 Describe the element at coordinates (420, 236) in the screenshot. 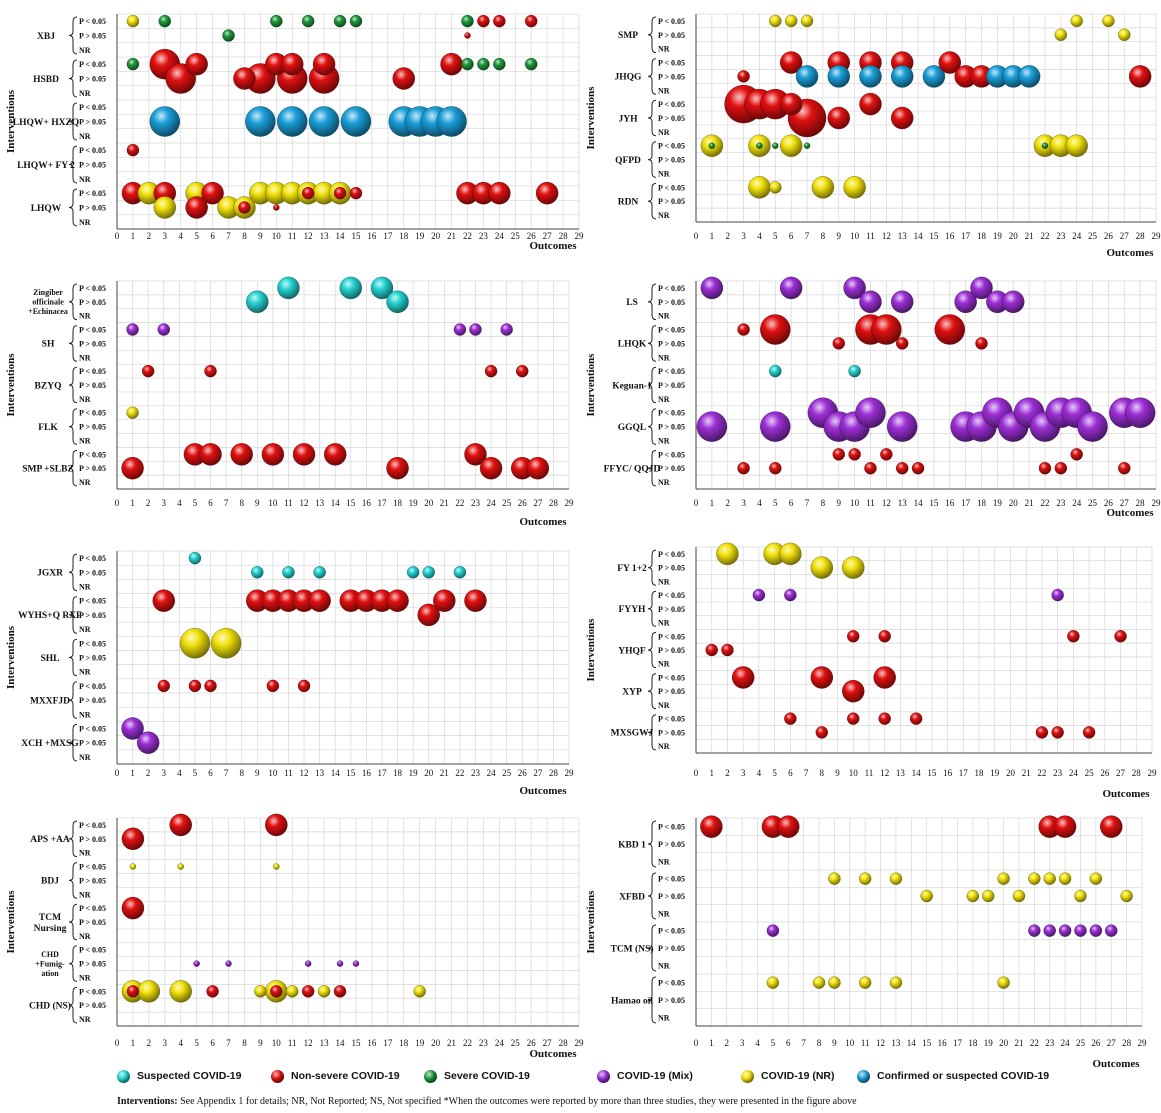

I see `x-tick-label: 19` at that location.